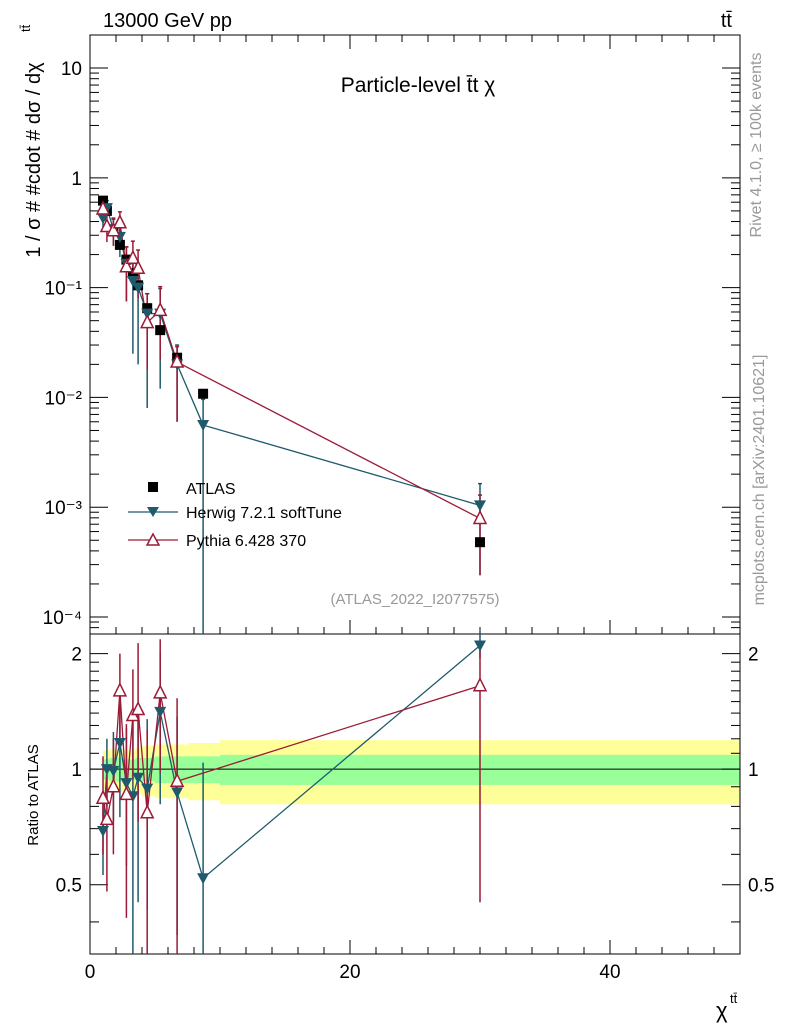  Describe the element at coordinates (71, 69) in the screenshot. I see `y-tick-label-main: 10` at that location.